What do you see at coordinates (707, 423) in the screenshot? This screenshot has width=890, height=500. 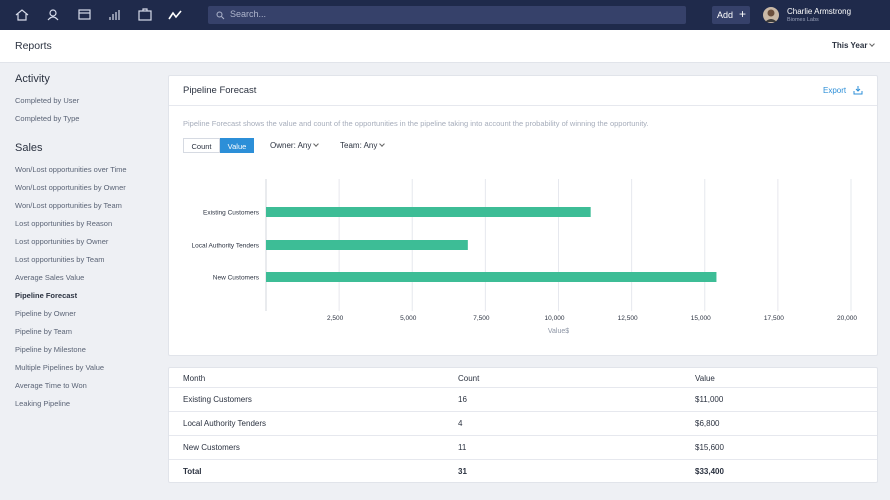 I see `table-cell: $6,800` at bounding box center [707, 423].